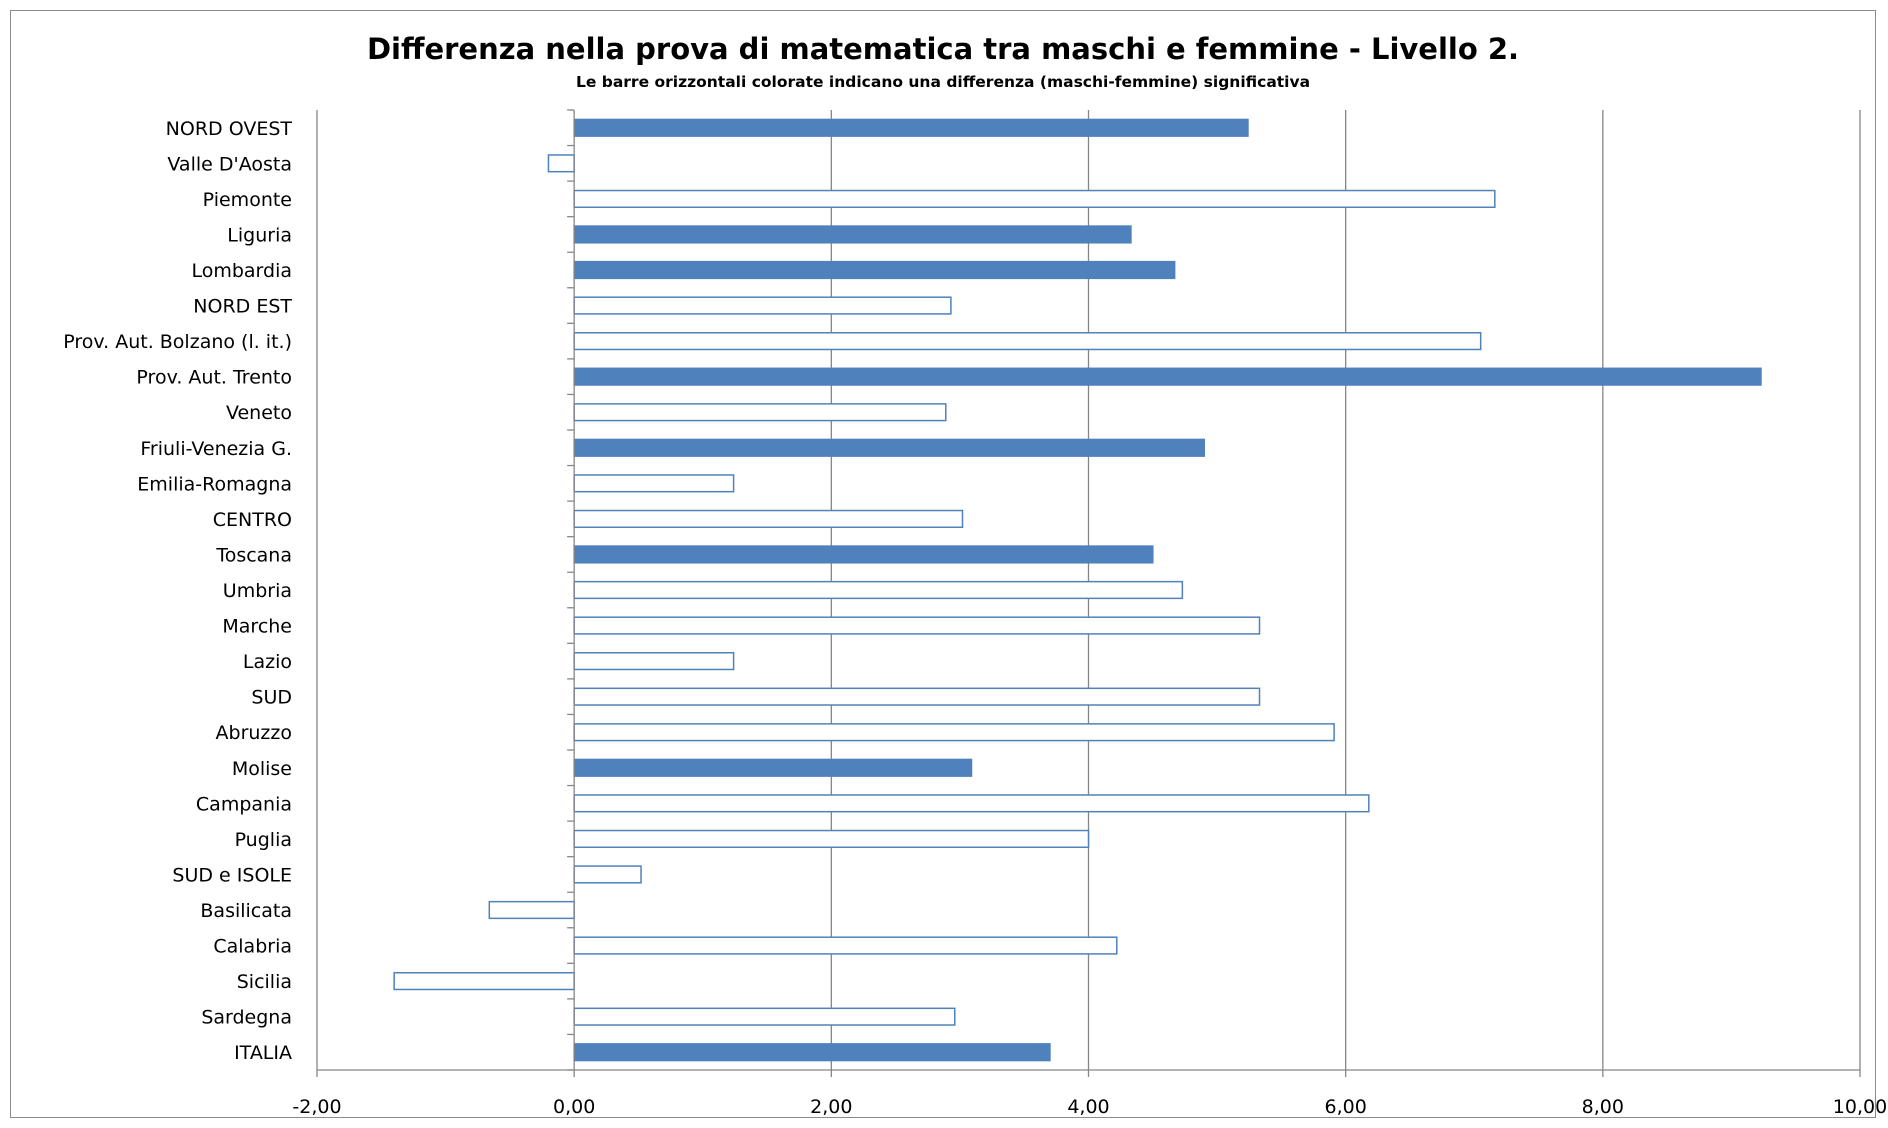  Describe the element at coordinates (264, 982) in the screenshot. I see `category-label-24: Sicilia` at that location.